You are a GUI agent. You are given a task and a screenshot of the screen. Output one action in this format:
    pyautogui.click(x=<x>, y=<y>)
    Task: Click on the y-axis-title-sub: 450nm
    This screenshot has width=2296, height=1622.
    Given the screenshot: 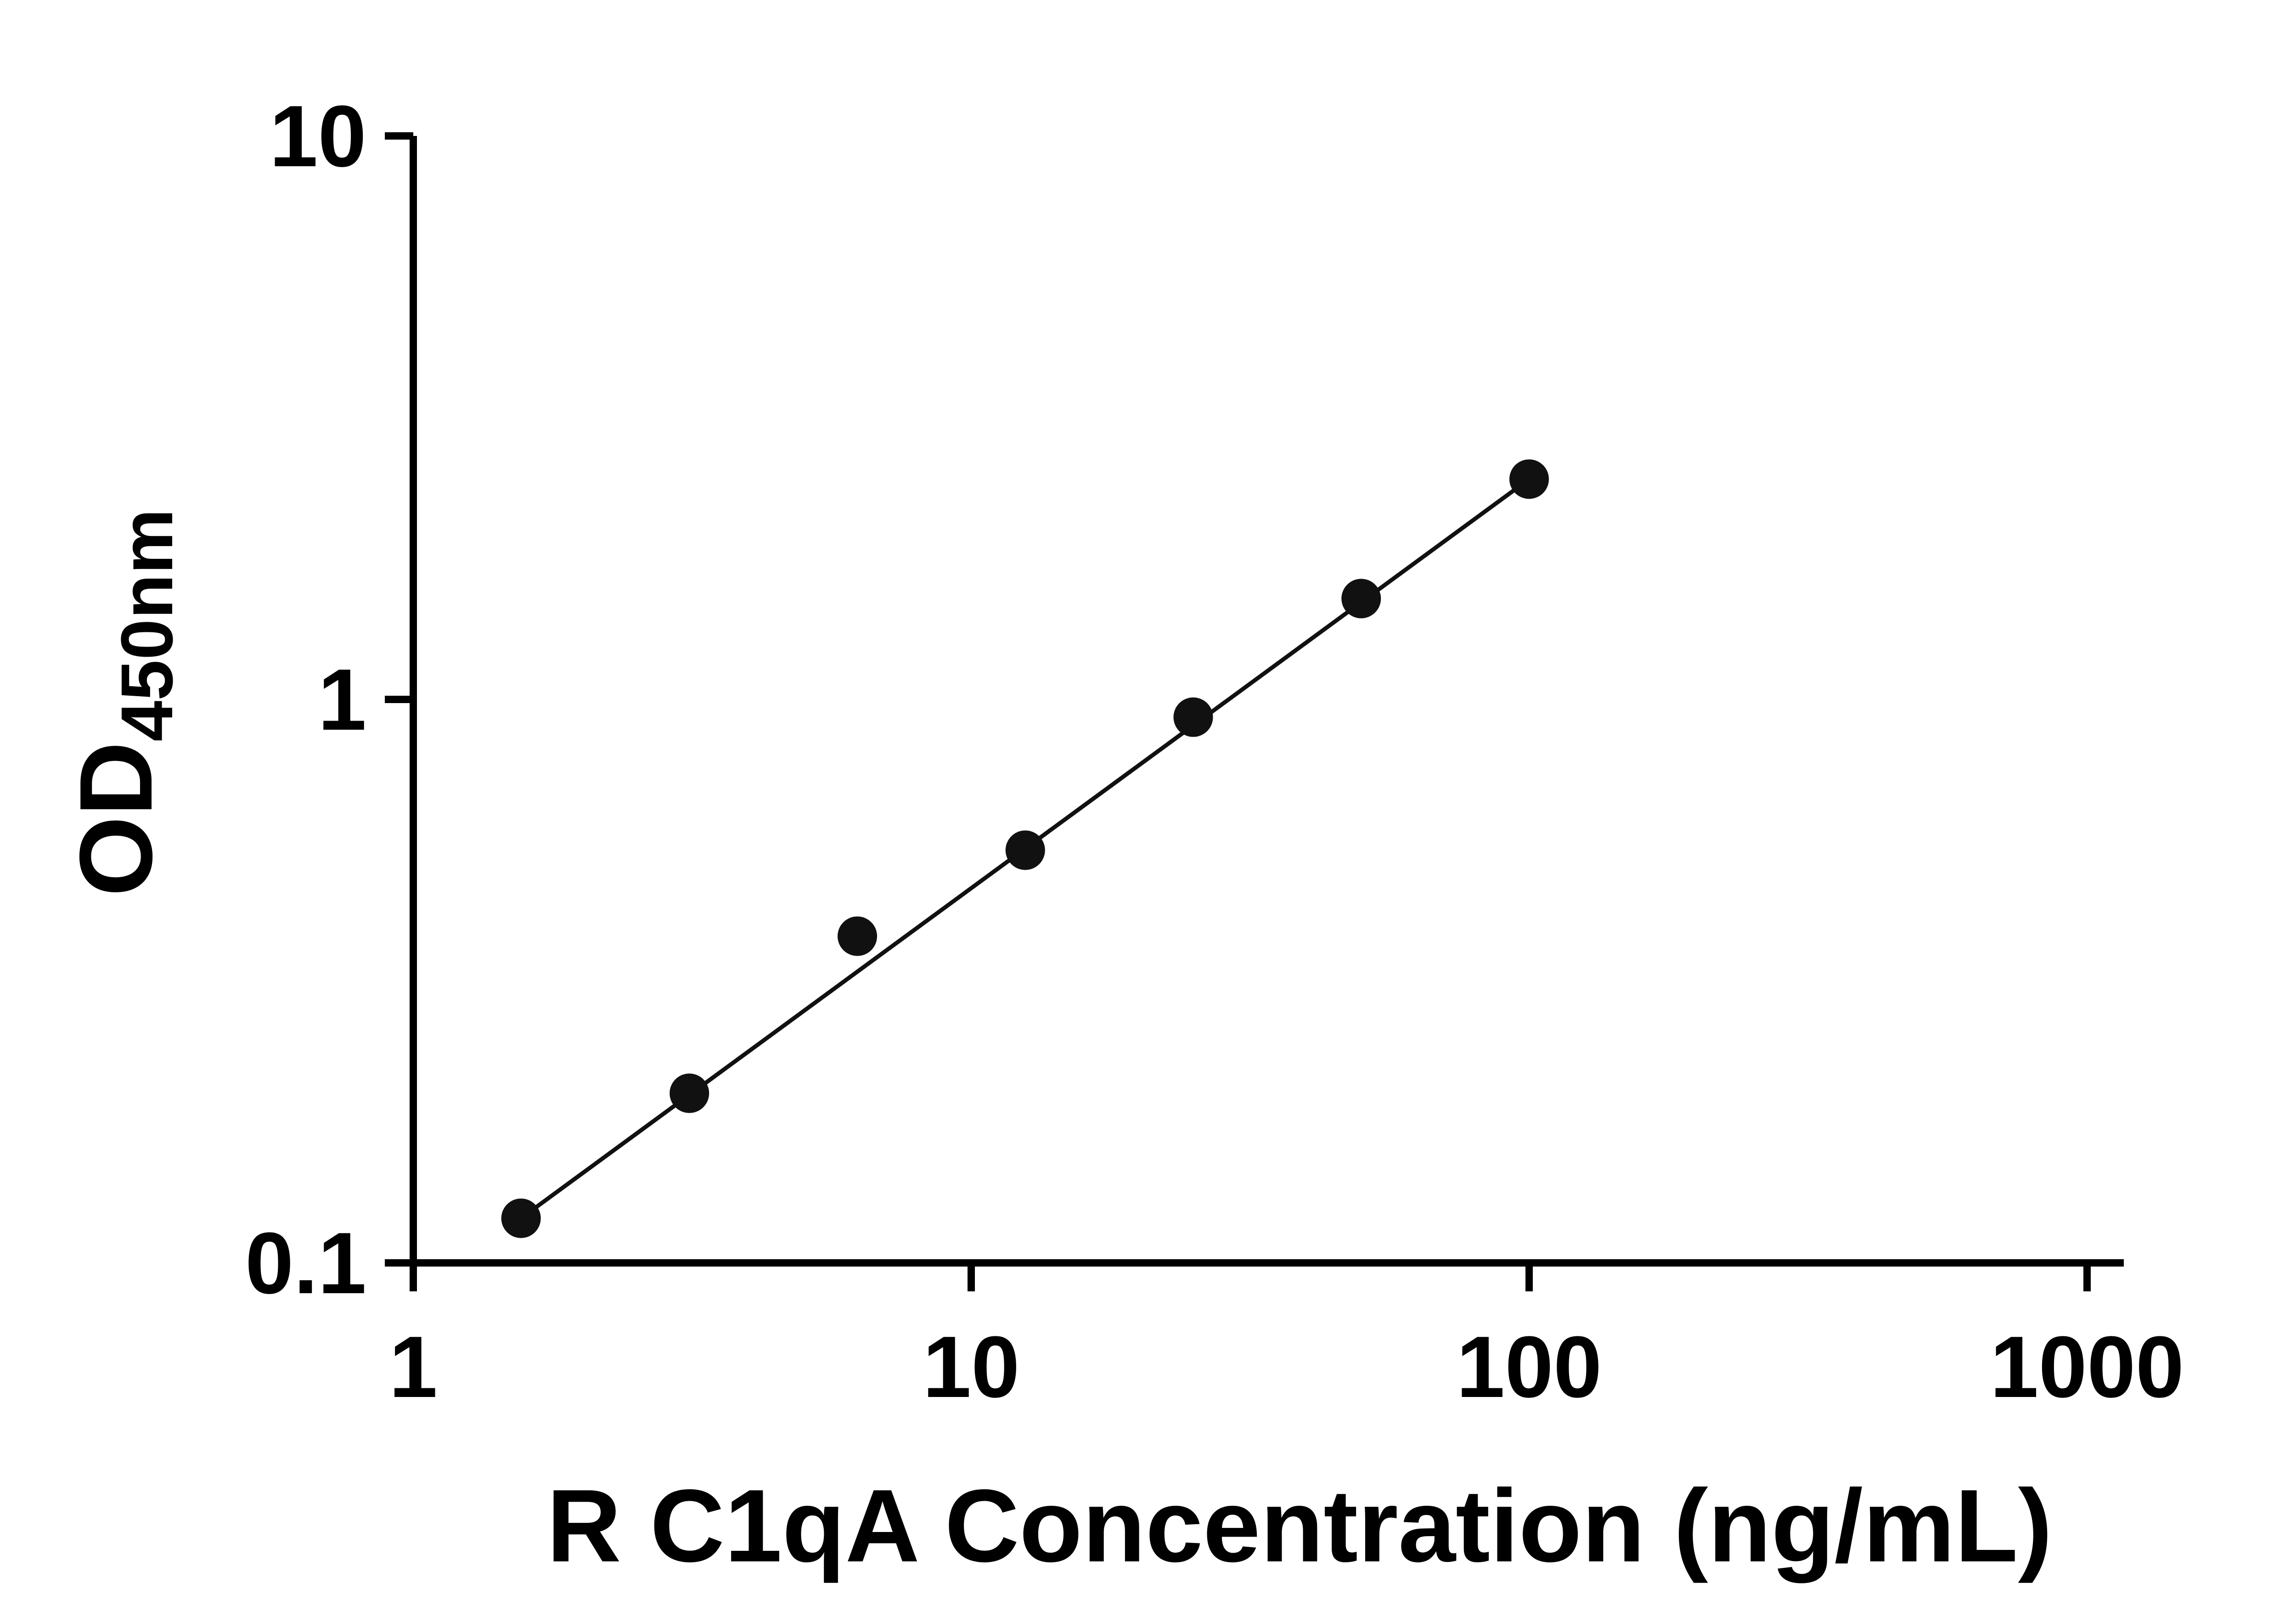 What is the action you would take?
    pyautogui.click(x=147, y=625)
    